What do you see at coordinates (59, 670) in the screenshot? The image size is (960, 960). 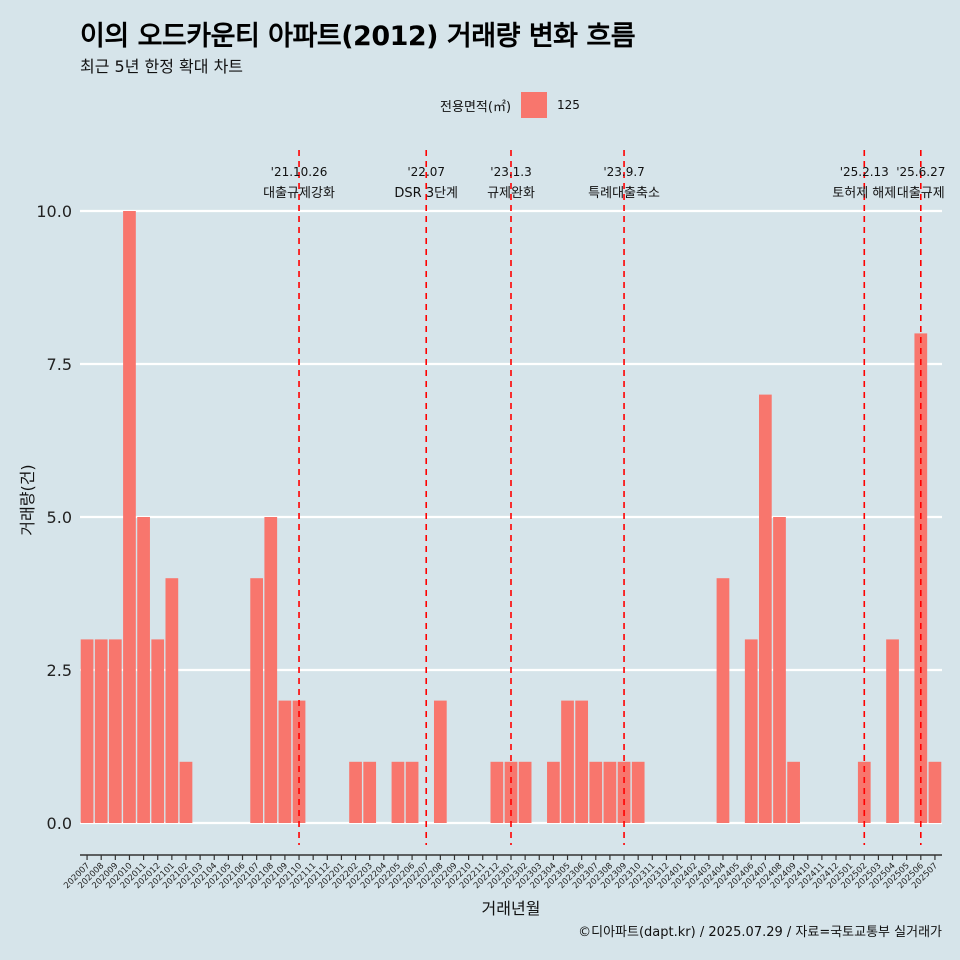 I see `y-tick-label: 2.5` at bounding box center [59, 670].